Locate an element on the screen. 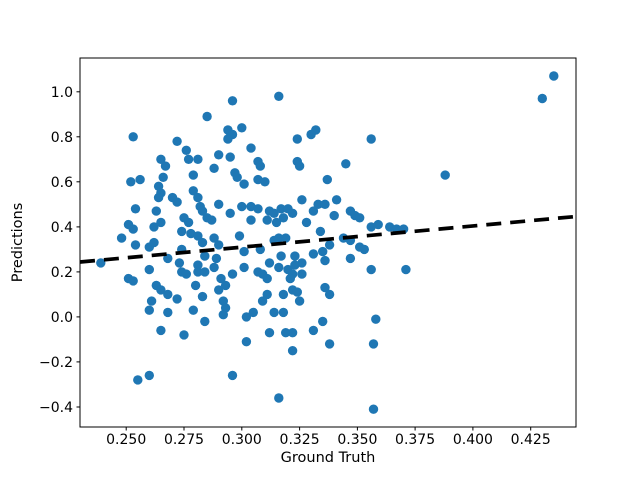  x-tick-label: 0.275 is located at coordinates (184, 440).